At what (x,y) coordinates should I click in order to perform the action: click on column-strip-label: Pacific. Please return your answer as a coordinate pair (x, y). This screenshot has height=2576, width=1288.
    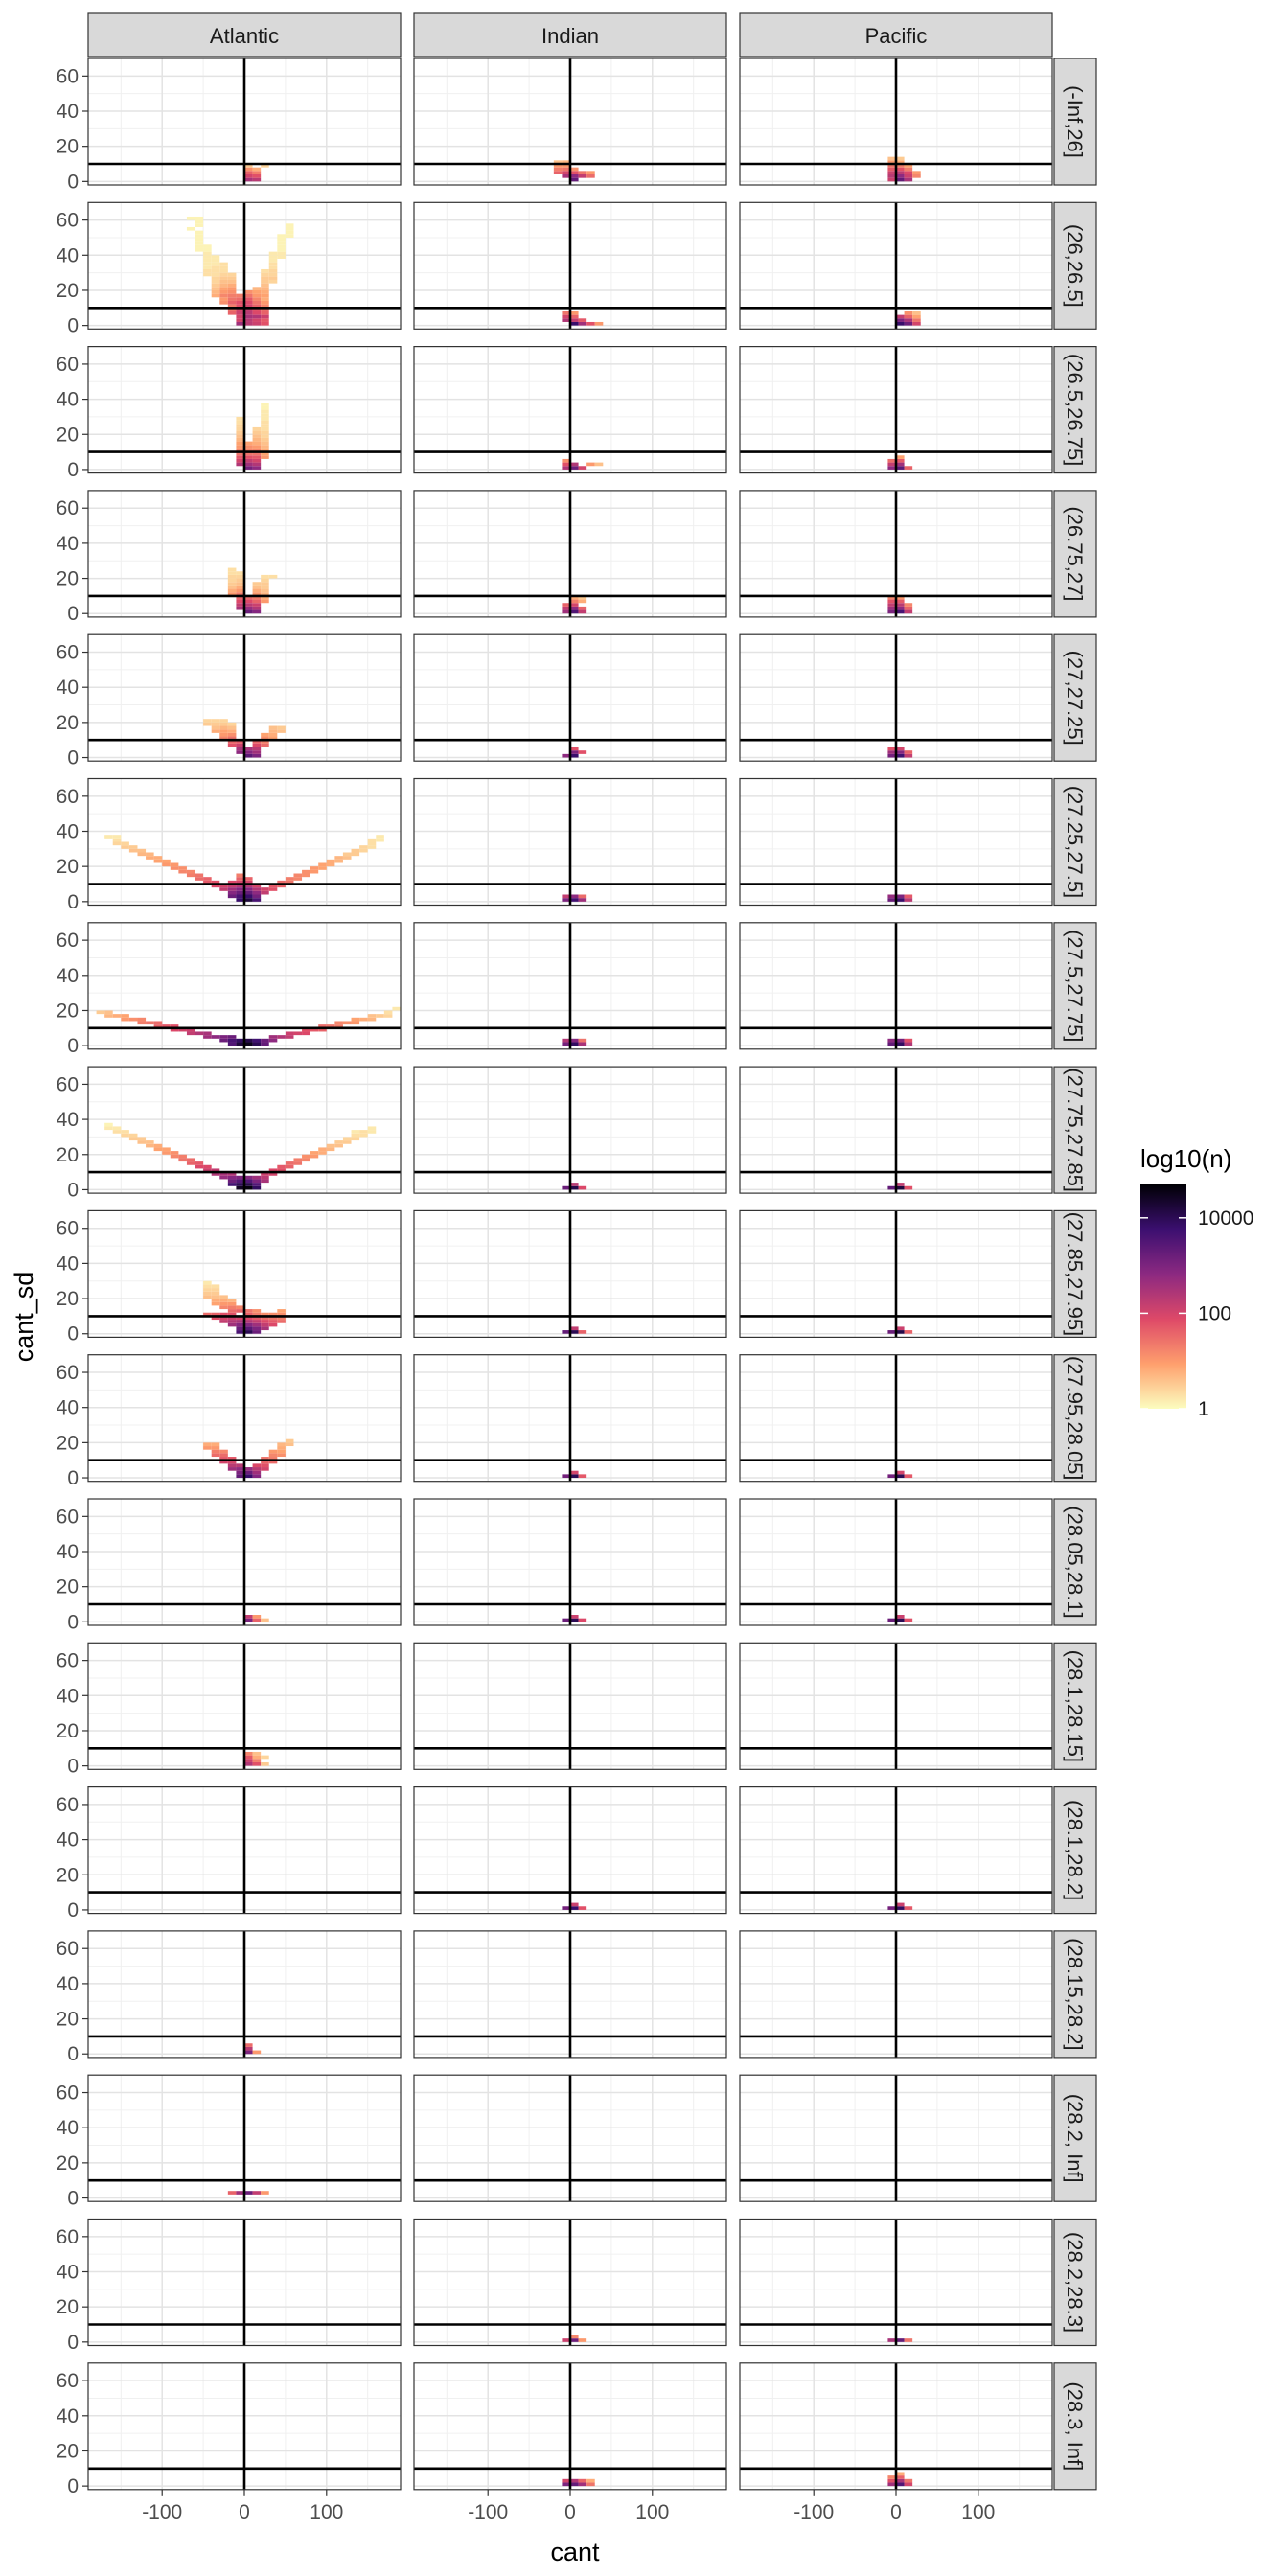
    Looking at the image, I should click on (897, 36).